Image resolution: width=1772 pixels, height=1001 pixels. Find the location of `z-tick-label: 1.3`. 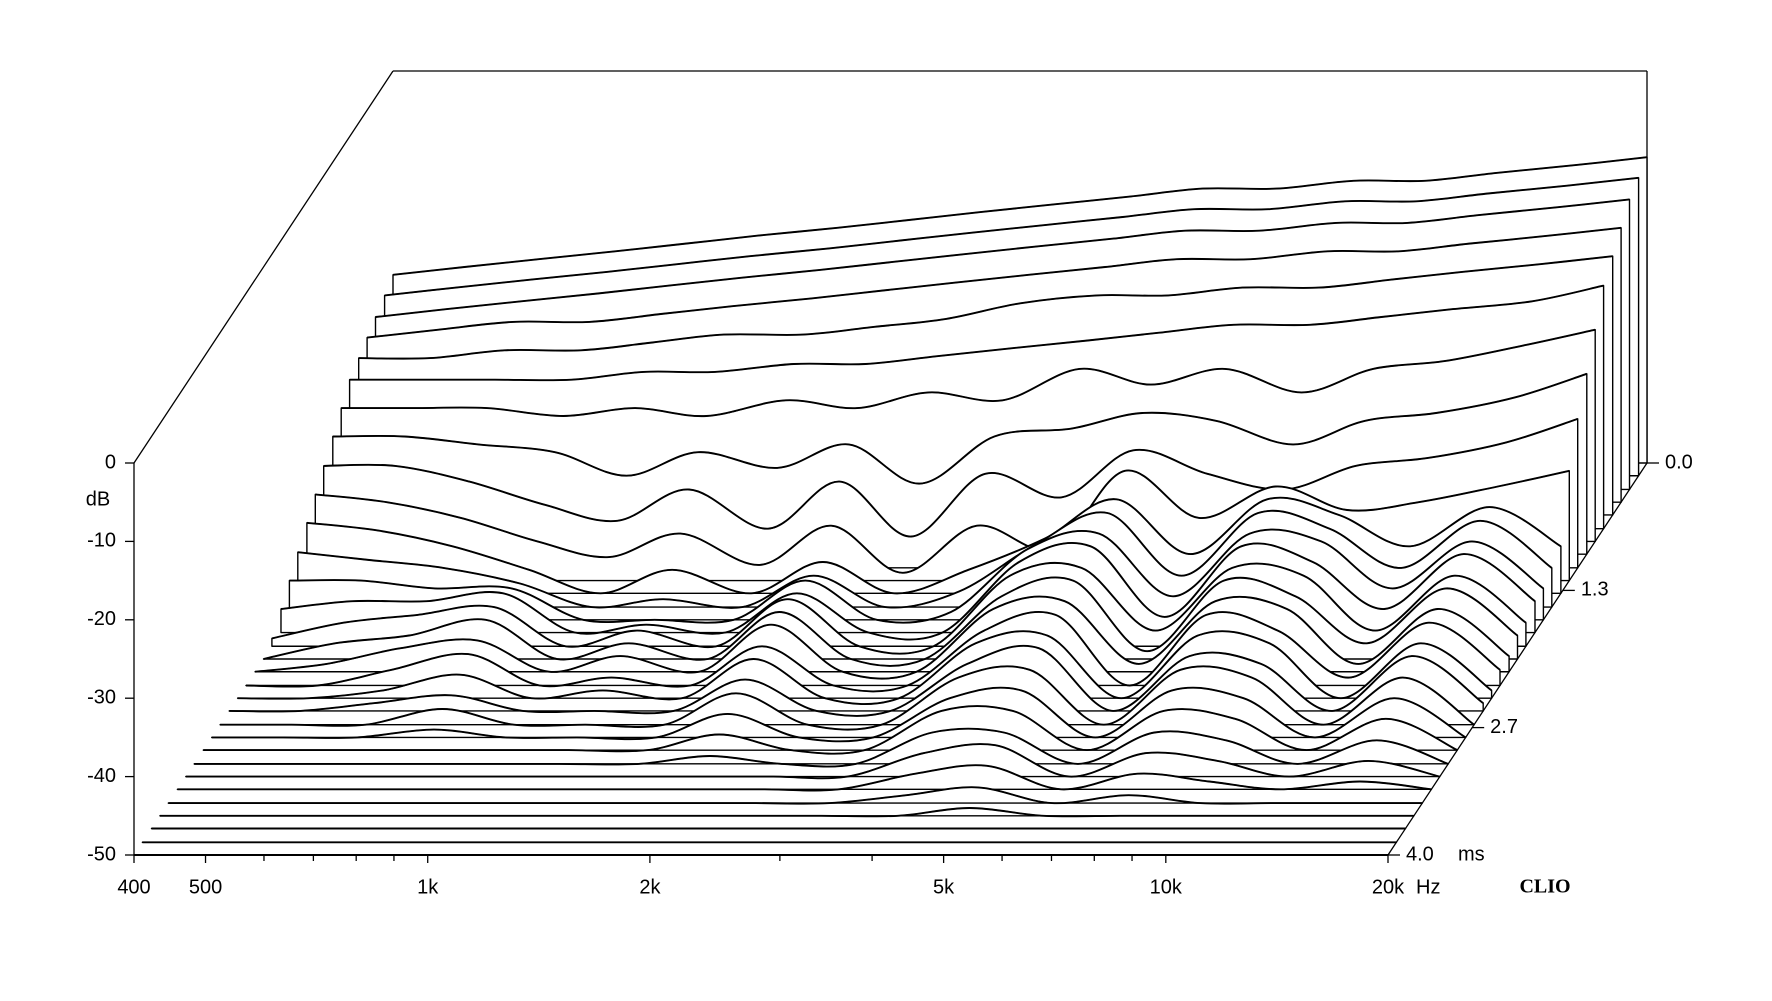

z-tick-label: 1.3 is located at coordinates (1595, 590).